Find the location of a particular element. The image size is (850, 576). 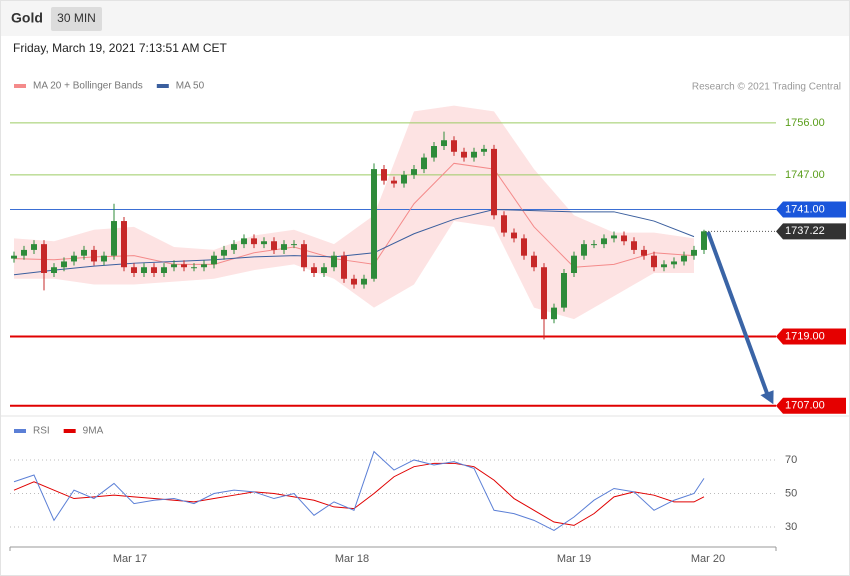

forecast-arrow is located at coordinates (738, 314).